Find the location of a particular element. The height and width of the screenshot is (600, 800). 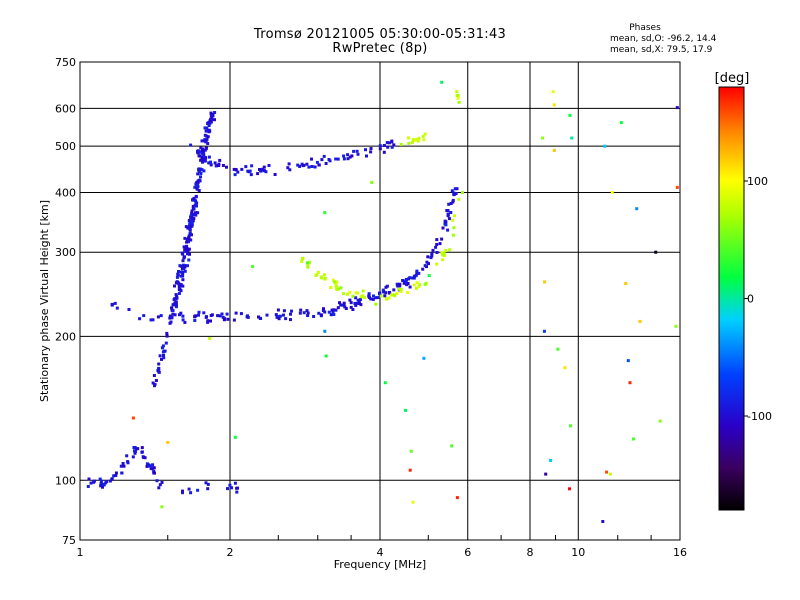

y-tick-label: 500 is located at coordinates (65, 146).